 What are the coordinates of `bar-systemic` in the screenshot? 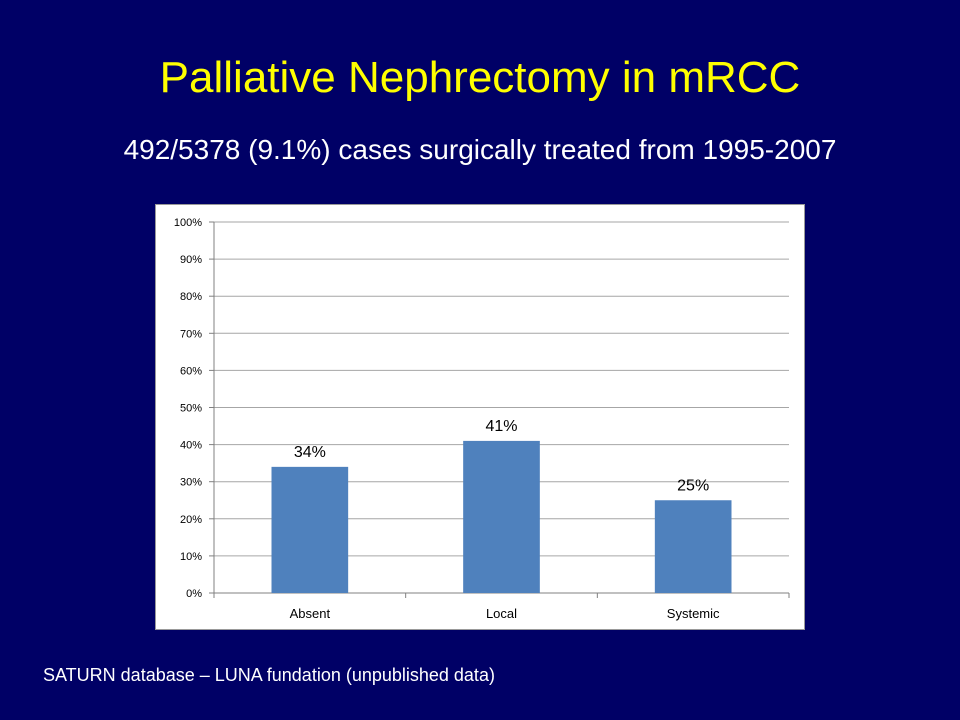 It's located at (693, 546).